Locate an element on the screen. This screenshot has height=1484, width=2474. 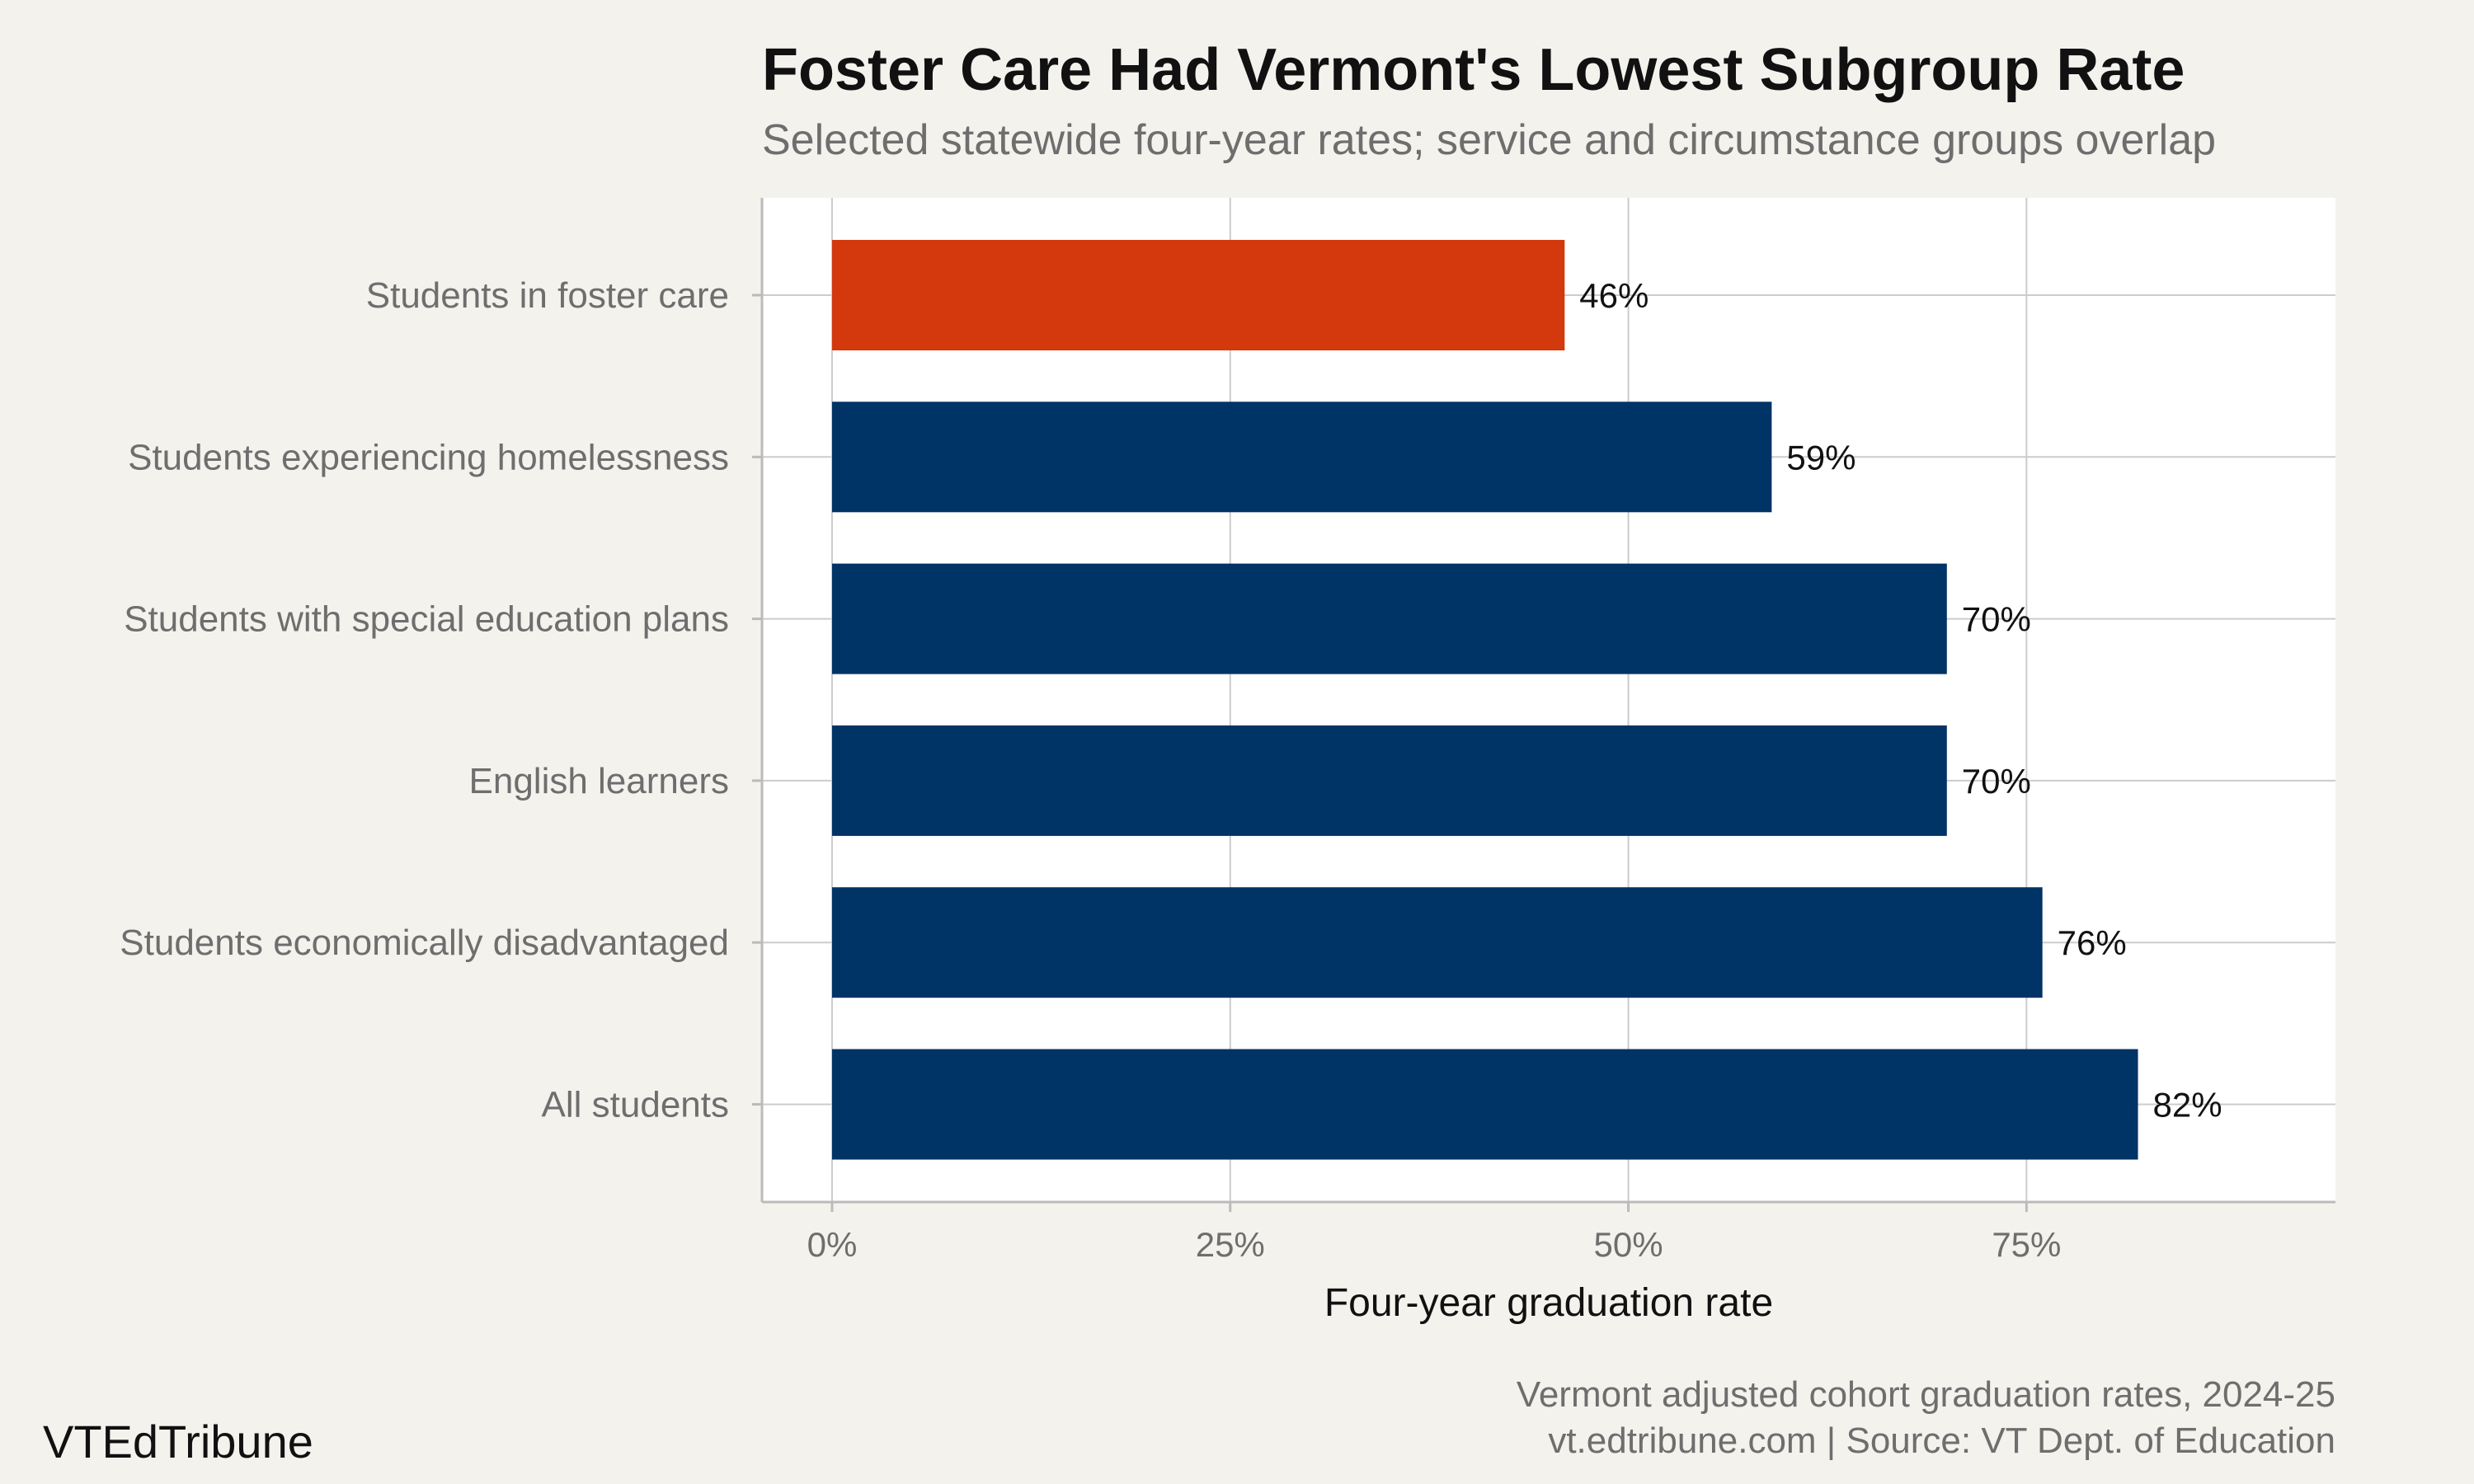
x-tick-label-50: 50% is located at coordinates (1628, 1244).